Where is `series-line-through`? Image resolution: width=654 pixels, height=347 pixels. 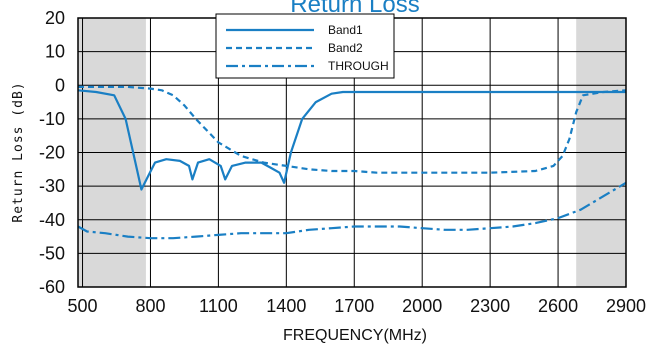
series-line-through is located at coordinates (352, 210).